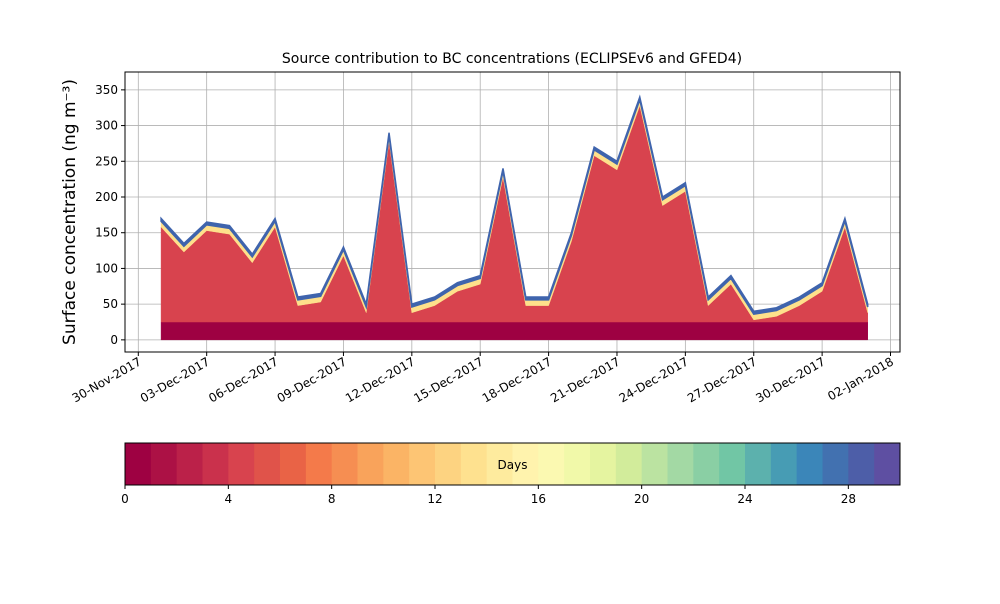  I want to click on x-tick-label: 09-Dec-2017, so click(312, 379).